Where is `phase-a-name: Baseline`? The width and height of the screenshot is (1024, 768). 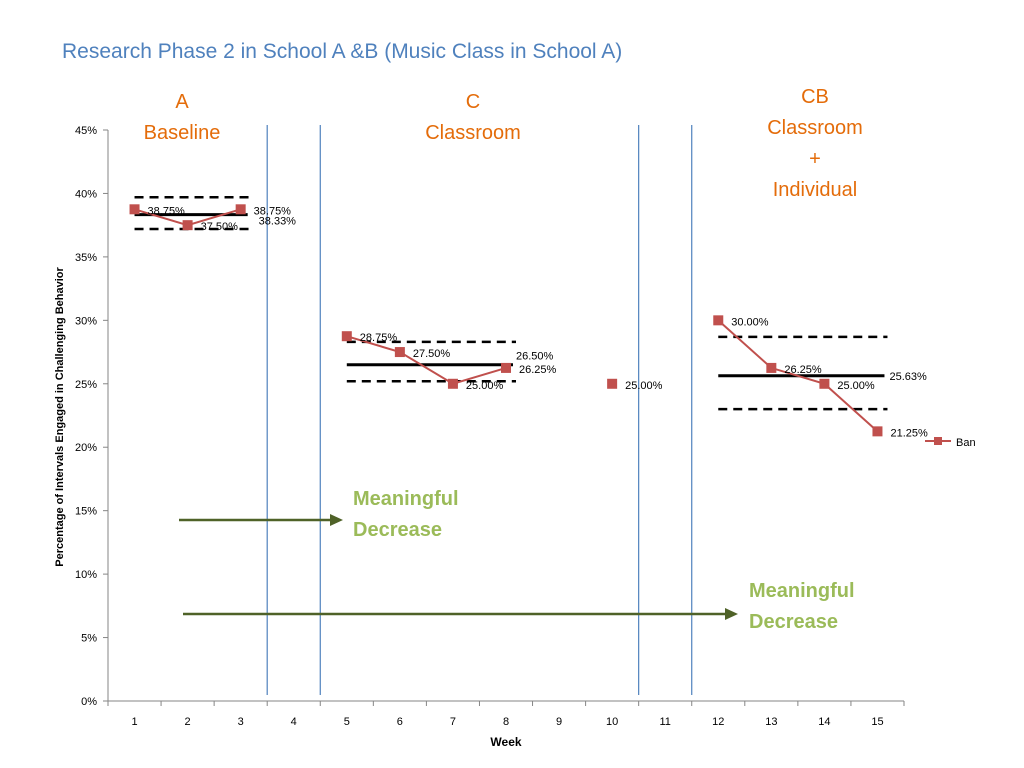 phase-a-name: Baseline is located at coordinates (182, 133).